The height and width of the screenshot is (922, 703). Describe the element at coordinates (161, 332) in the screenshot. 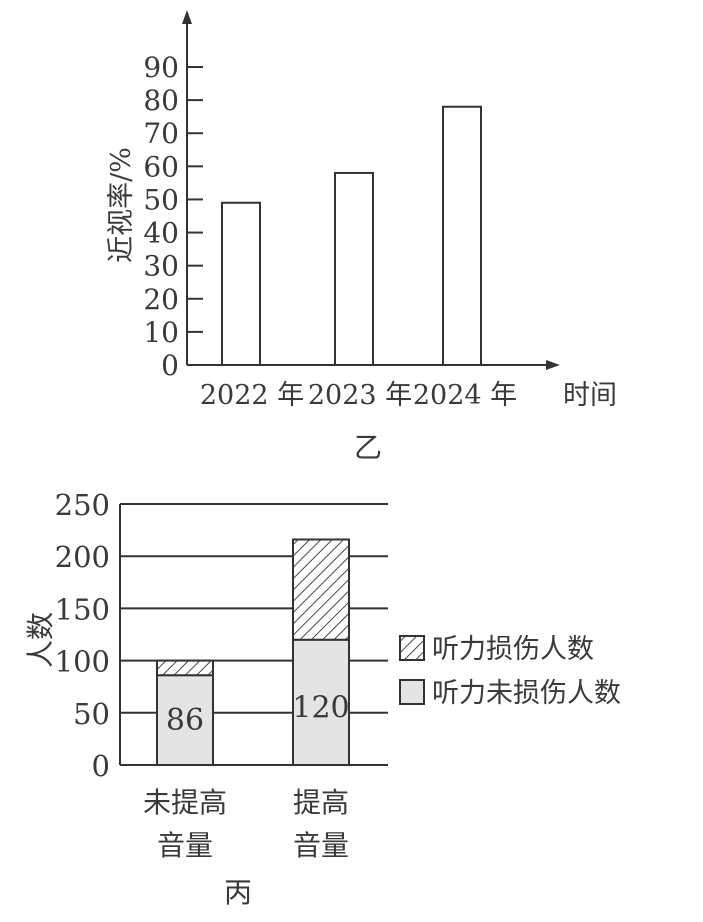

I see `y-tick-label: 10` at that location.